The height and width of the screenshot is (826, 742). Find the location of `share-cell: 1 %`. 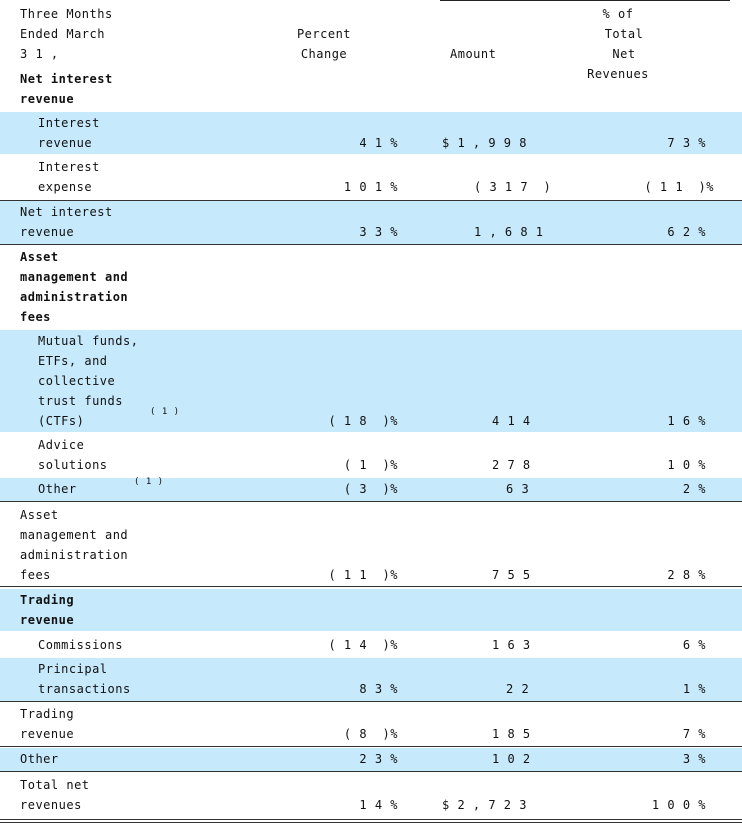

share-cell: 1 % is located at coordinates (694, 689).